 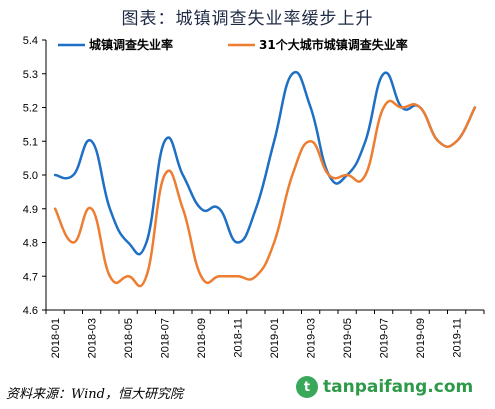 What do you see at coordinates (56, 338) in the screenshot?
I see `x-tick-label: 2018-01` at bounding box center [56, 338].